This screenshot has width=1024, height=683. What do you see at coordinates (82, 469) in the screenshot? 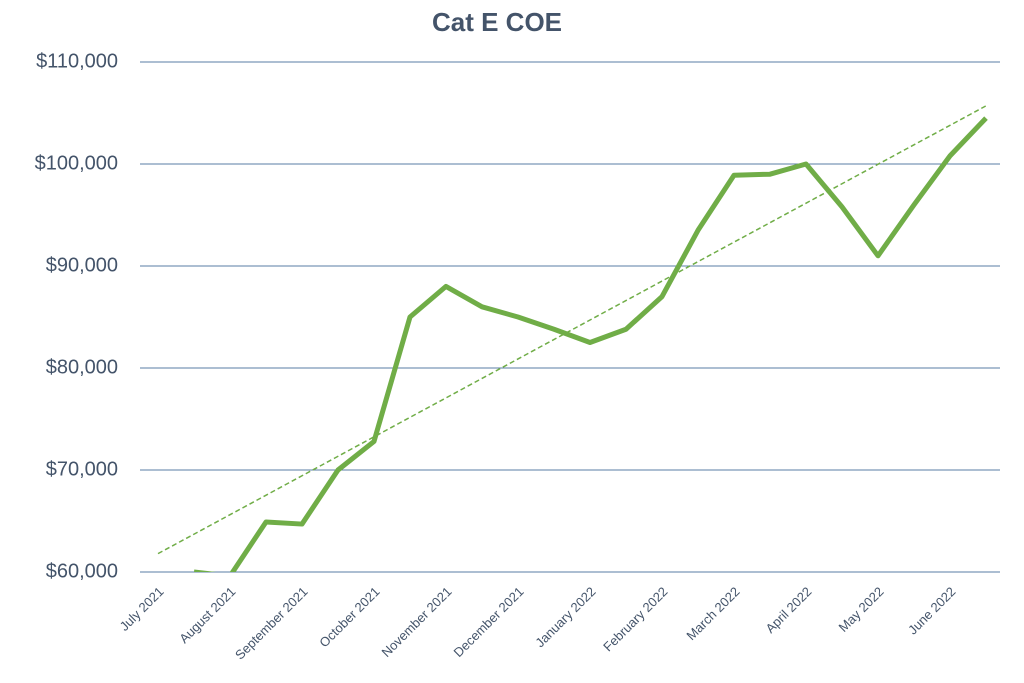
I see `y-tick-label: $70,000` at bounding box center [82, 469].